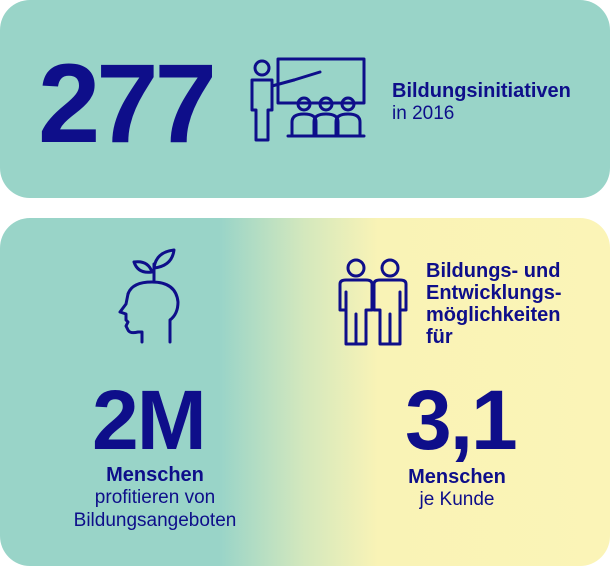 The height and width of the screenshot is (566, 610). What do you see at coordinates (494, 293) in the screenshot?
I see `right-heading-line2: Entwicklungs-` at bounding box center [494, 293].